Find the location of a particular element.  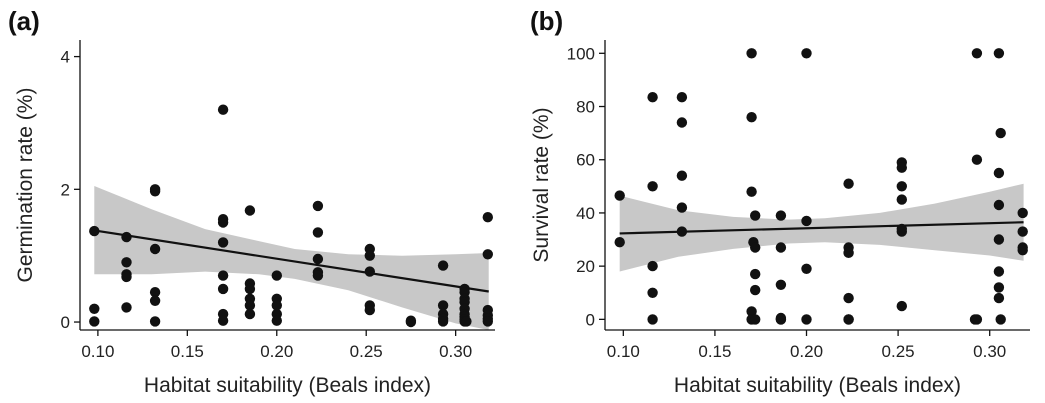

y-tick-label: 2 is located at coordinates (65, 189).